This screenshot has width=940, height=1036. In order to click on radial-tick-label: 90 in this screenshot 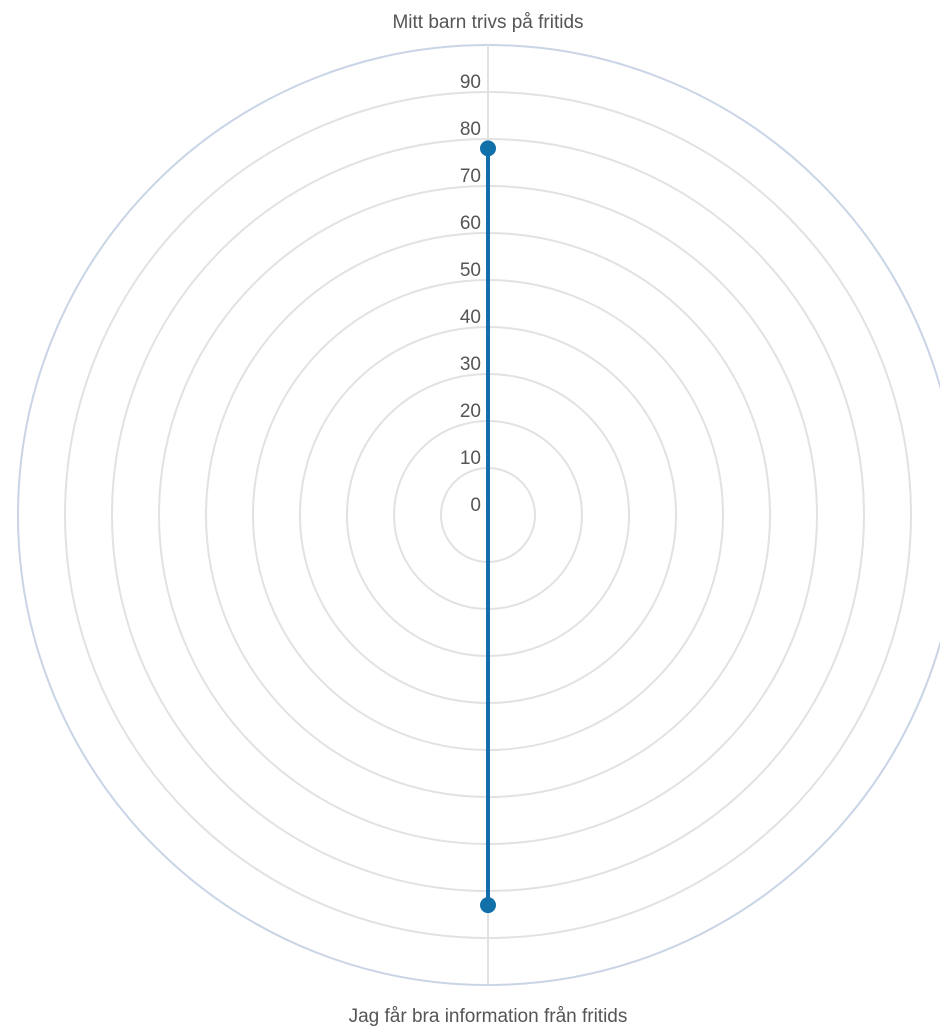, I will do `click(470, 82)`.